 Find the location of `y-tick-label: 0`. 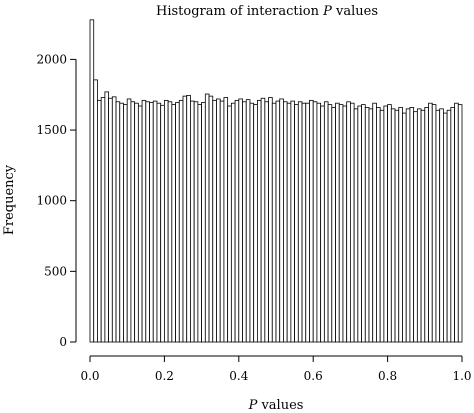

y-tick-label: 0 is located at coordinates (63, 342).